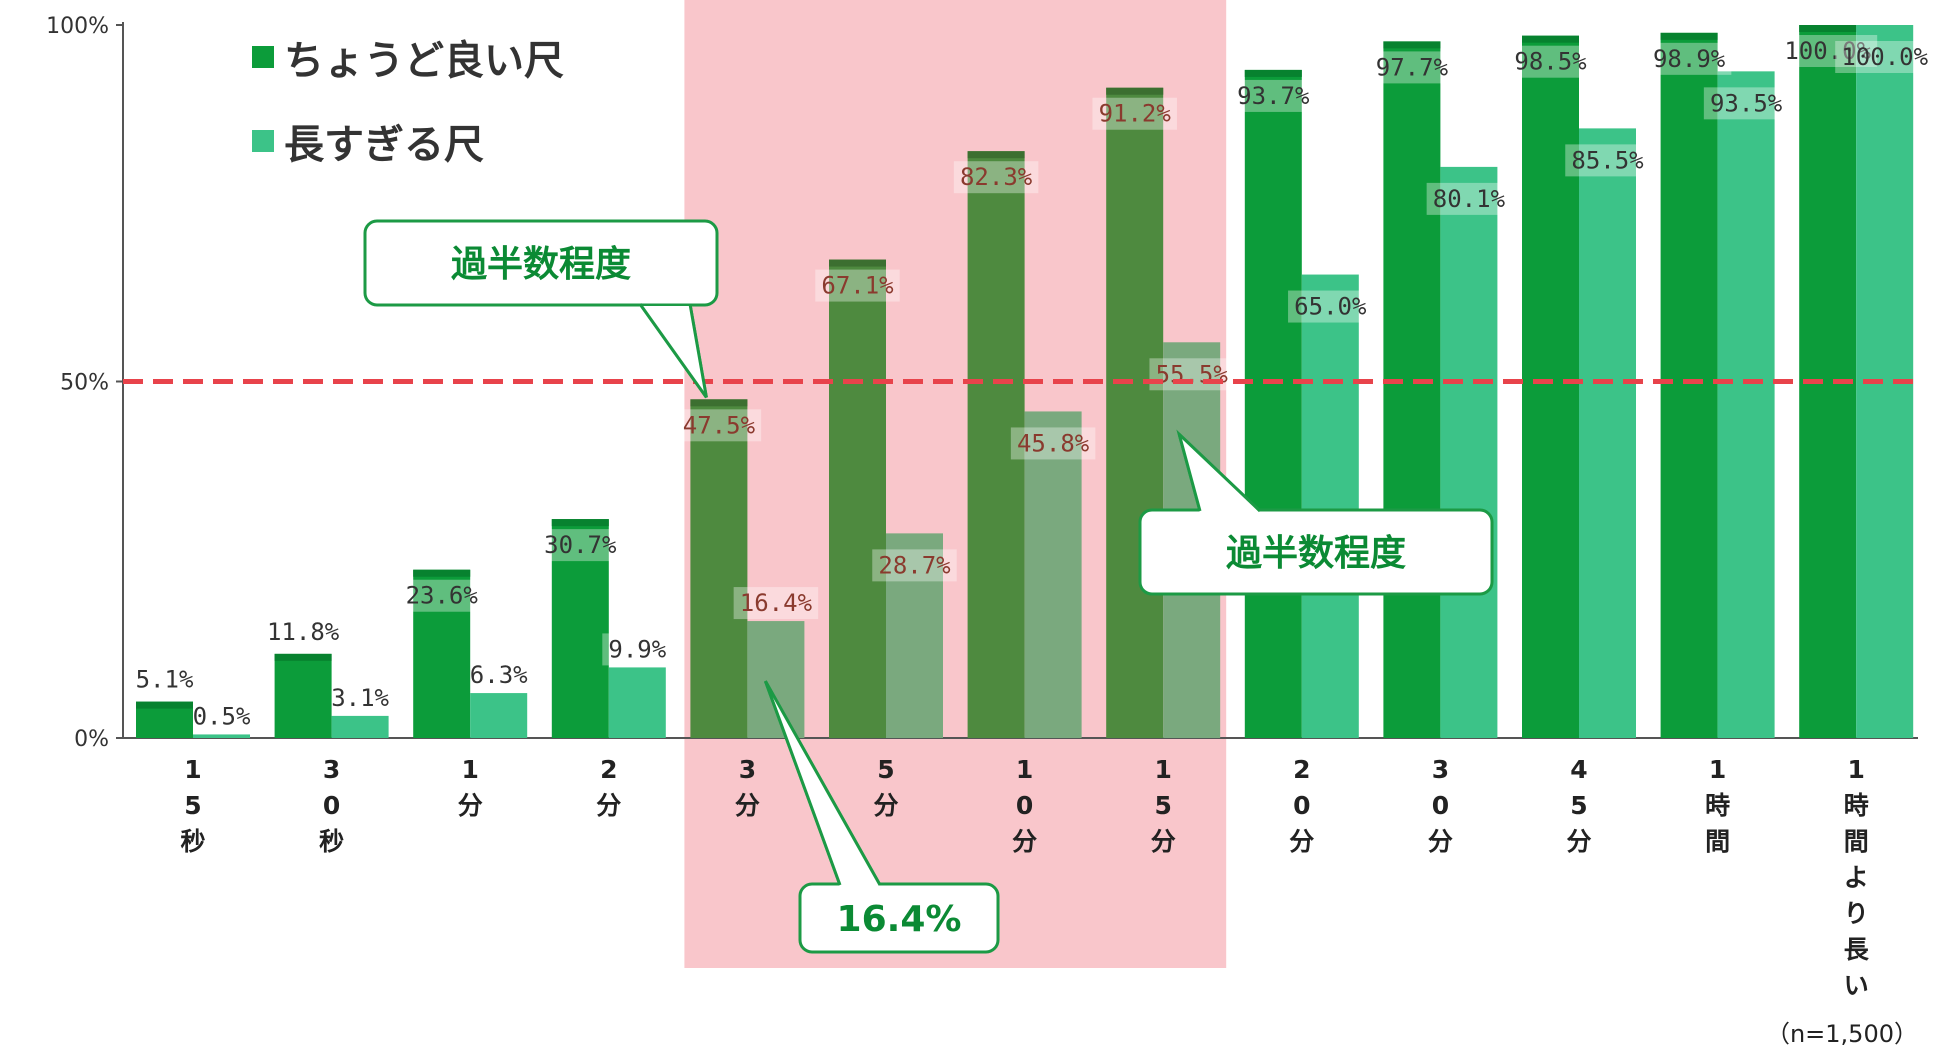 The height and width of the screenshot is (1047, 1950). I want to click on data-label: 93.5%, so click(1746, 103).